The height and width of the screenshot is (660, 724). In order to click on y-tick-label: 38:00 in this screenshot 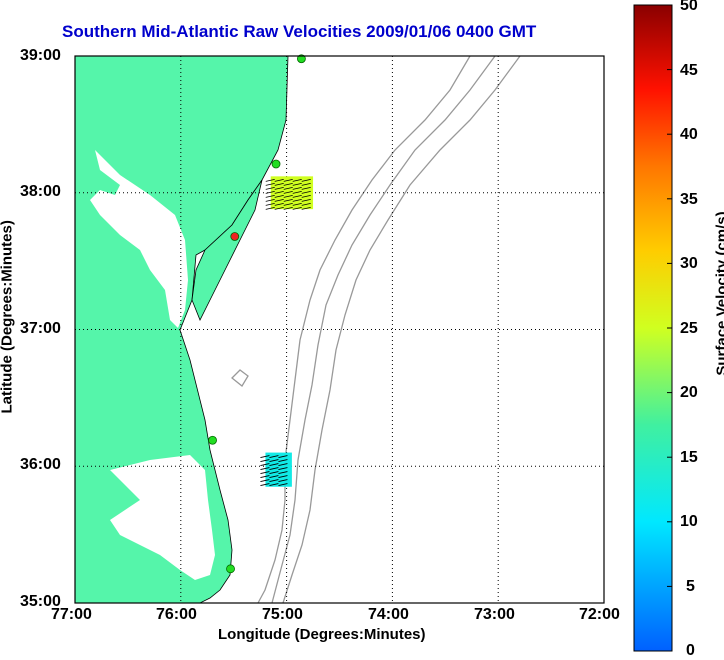, I will do `click(40, 192)`.